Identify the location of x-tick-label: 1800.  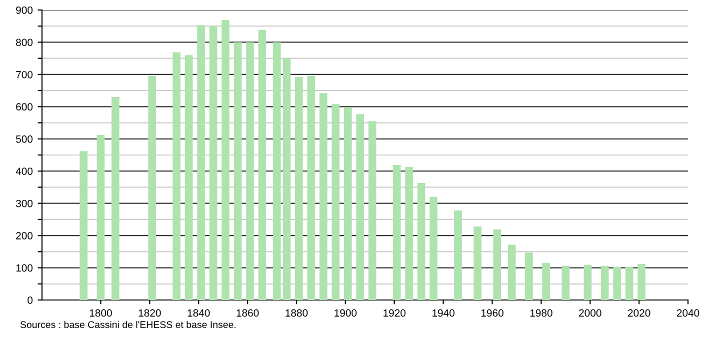
(101, 313).